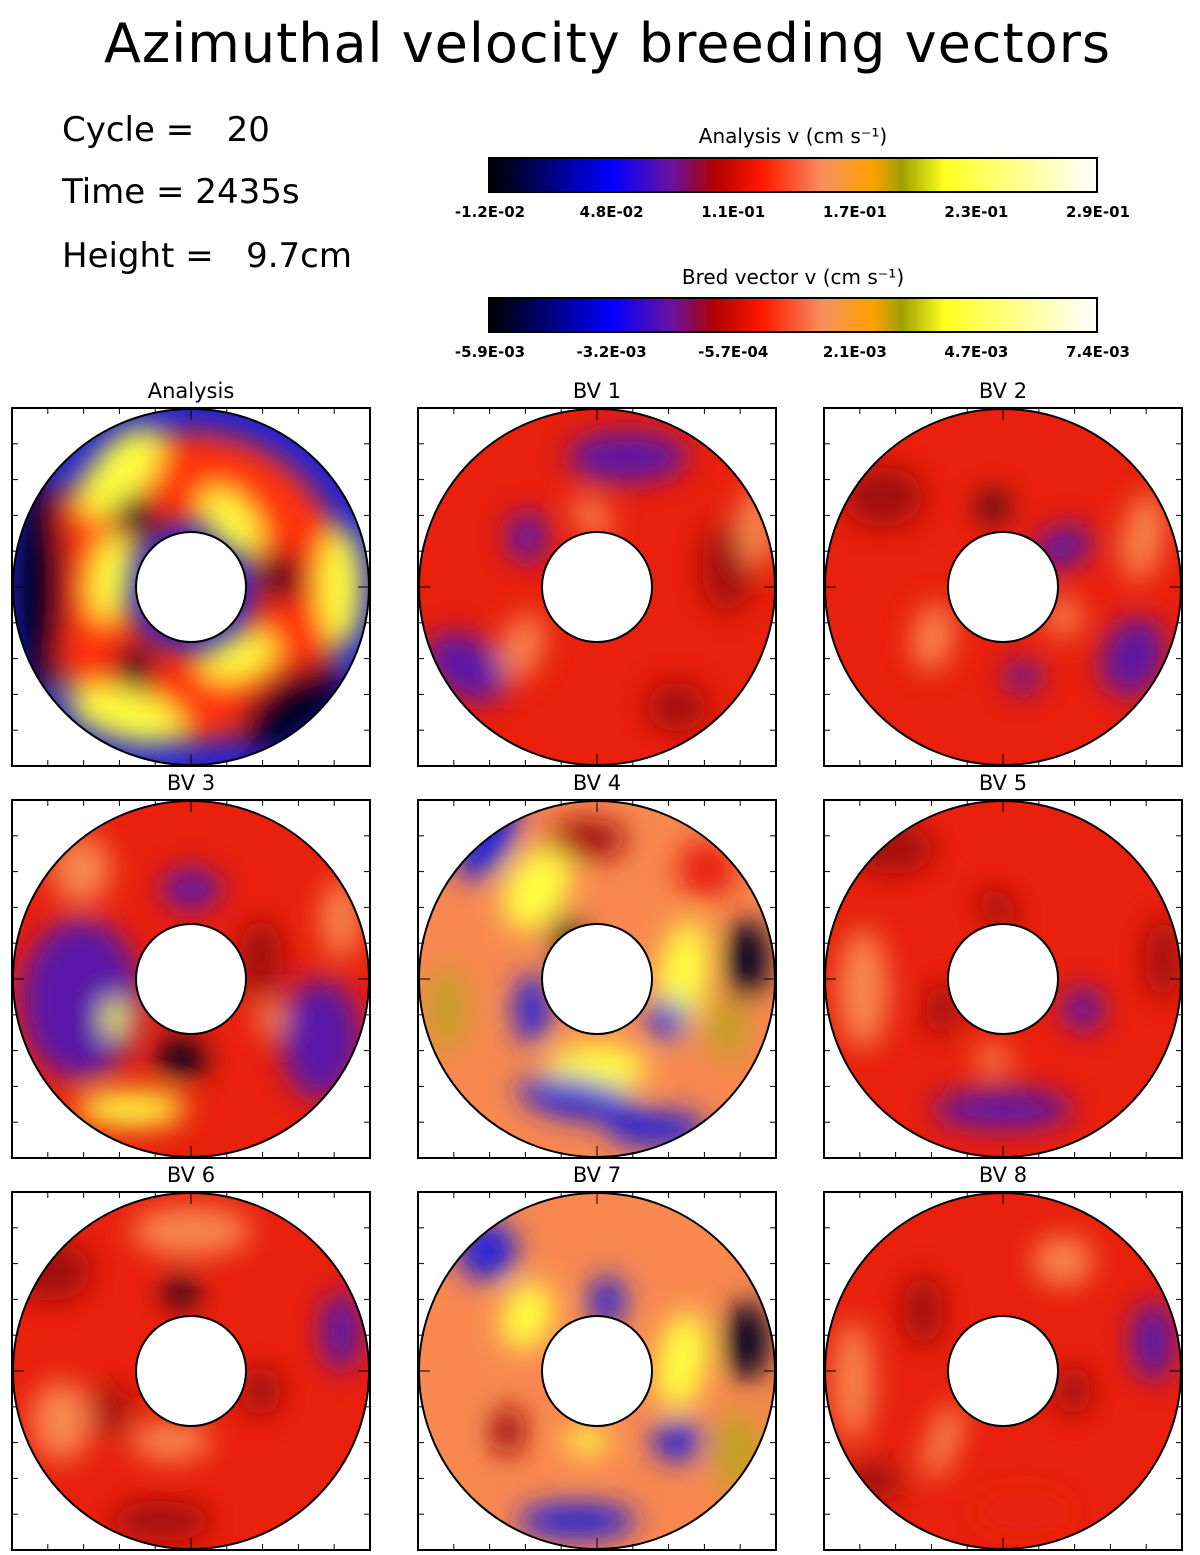  What do you see at coordinates (854, 352) in the screenshot?
I see `colorbar-tick-label: 2.1E-03` at bounding box center [854, 352].